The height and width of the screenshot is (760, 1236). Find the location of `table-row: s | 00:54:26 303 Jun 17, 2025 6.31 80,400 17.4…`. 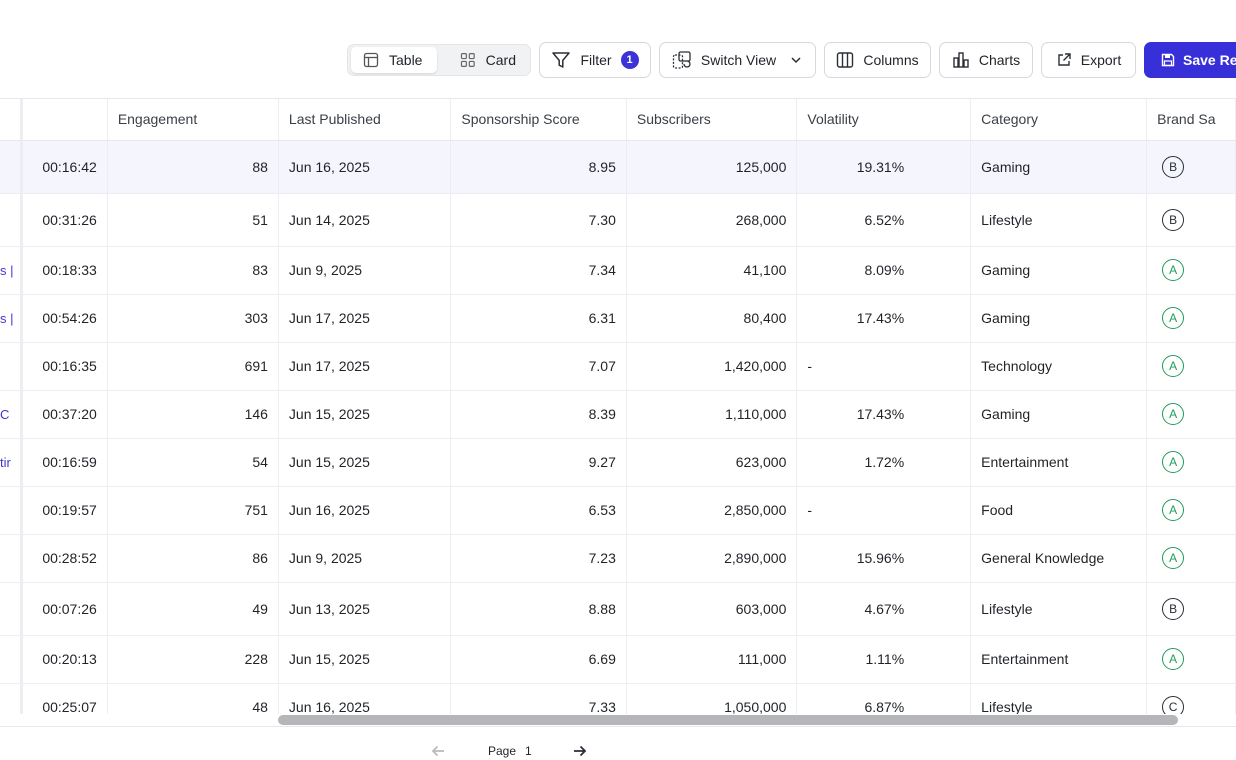

table-row: s | 00:54:26 303 Jun 17, 2025 6.31 80,400 17.4… is located at coordinates (618, 318).